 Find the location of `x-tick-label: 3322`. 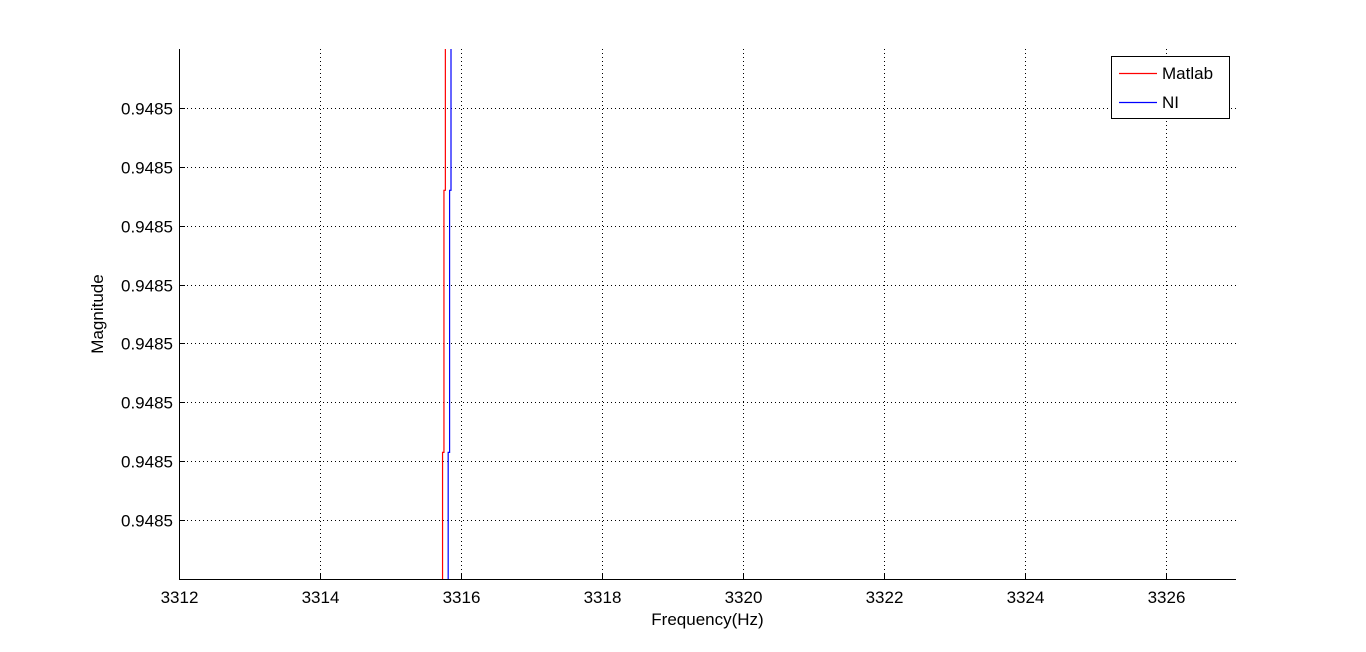

x-tick-label: 3322 is located at coordinates (885, 597).